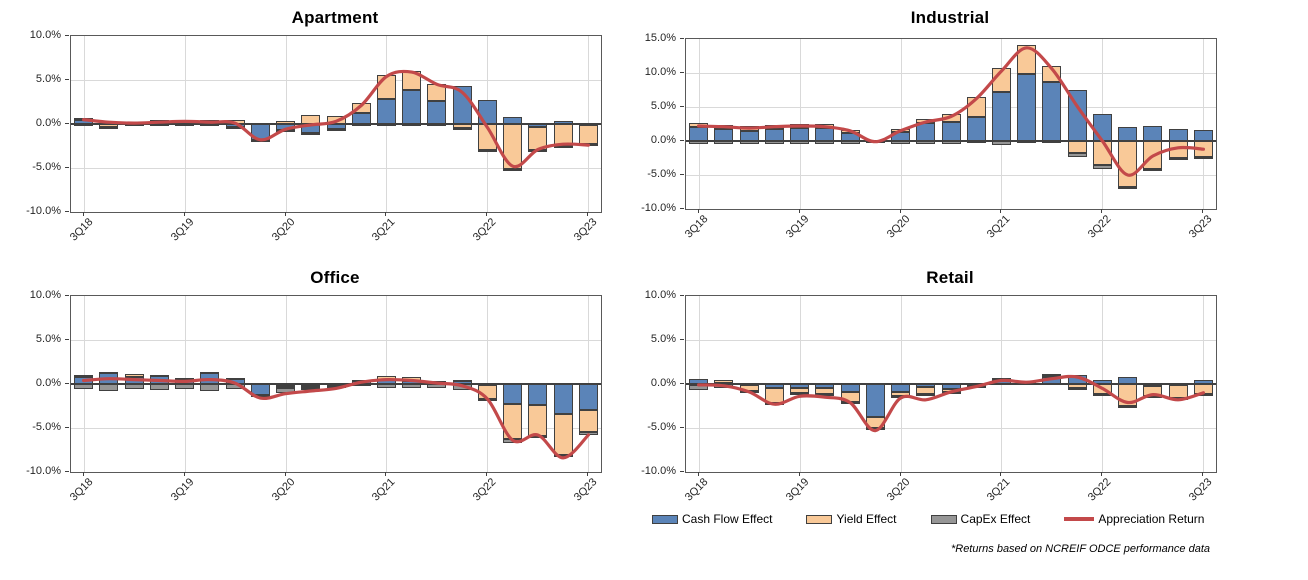  I want to click on yield-swatch-icon, so click(819, 519).